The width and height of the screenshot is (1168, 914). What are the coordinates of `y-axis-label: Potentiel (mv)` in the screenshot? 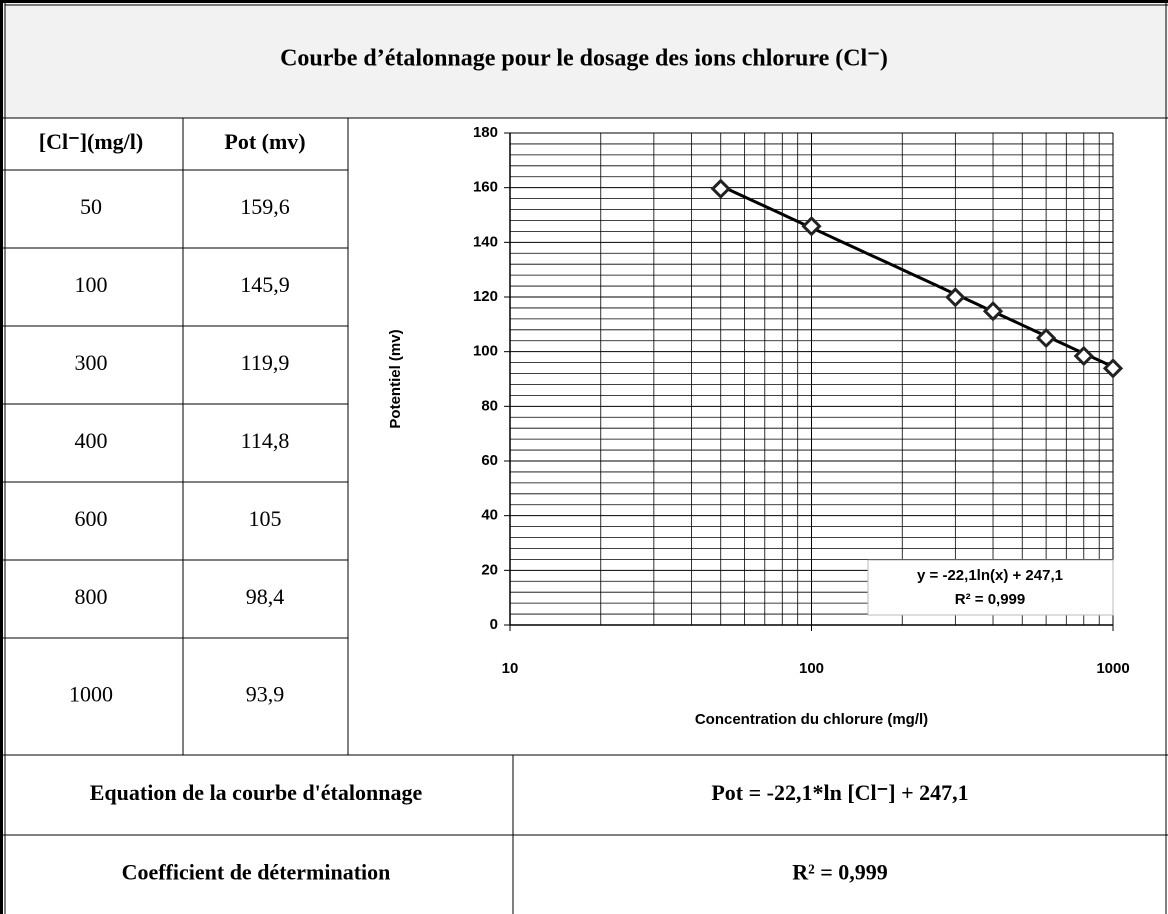 It's located at (395, 378).